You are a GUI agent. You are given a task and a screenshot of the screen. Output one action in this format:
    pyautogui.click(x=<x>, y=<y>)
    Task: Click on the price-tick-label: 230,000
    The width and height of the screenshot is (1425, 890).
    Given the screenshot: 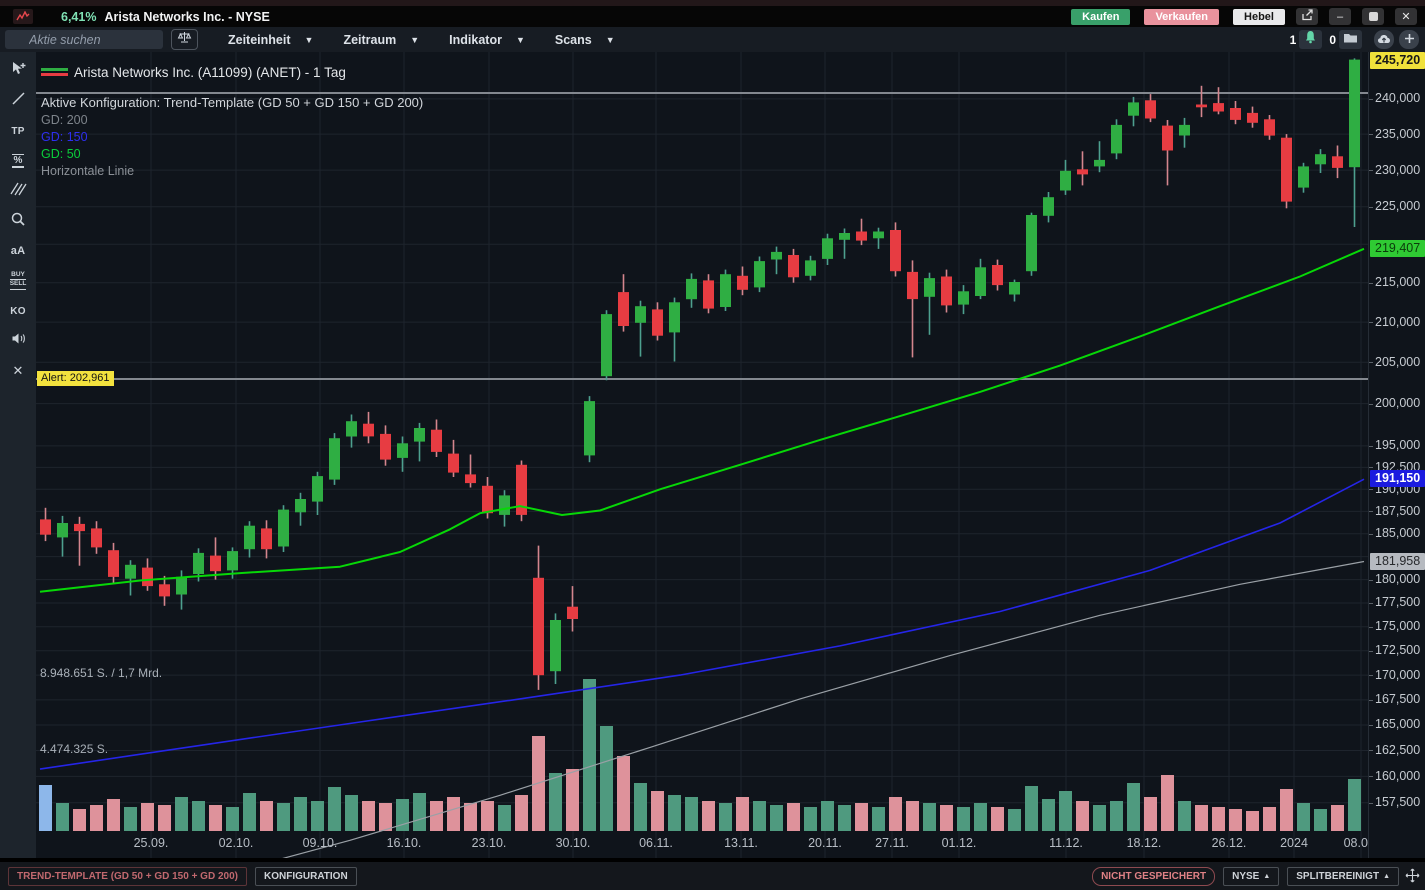 What is the action you would take?
    pyautogui.click(x=1398, y=170)
    